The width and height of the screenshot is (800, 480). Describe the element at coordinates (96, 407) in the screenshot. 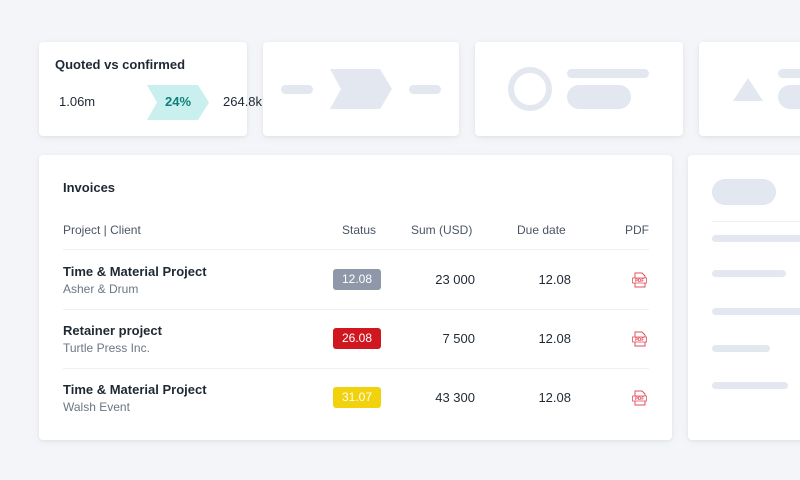

I see `row-client-name: Walsh Event` at that location.